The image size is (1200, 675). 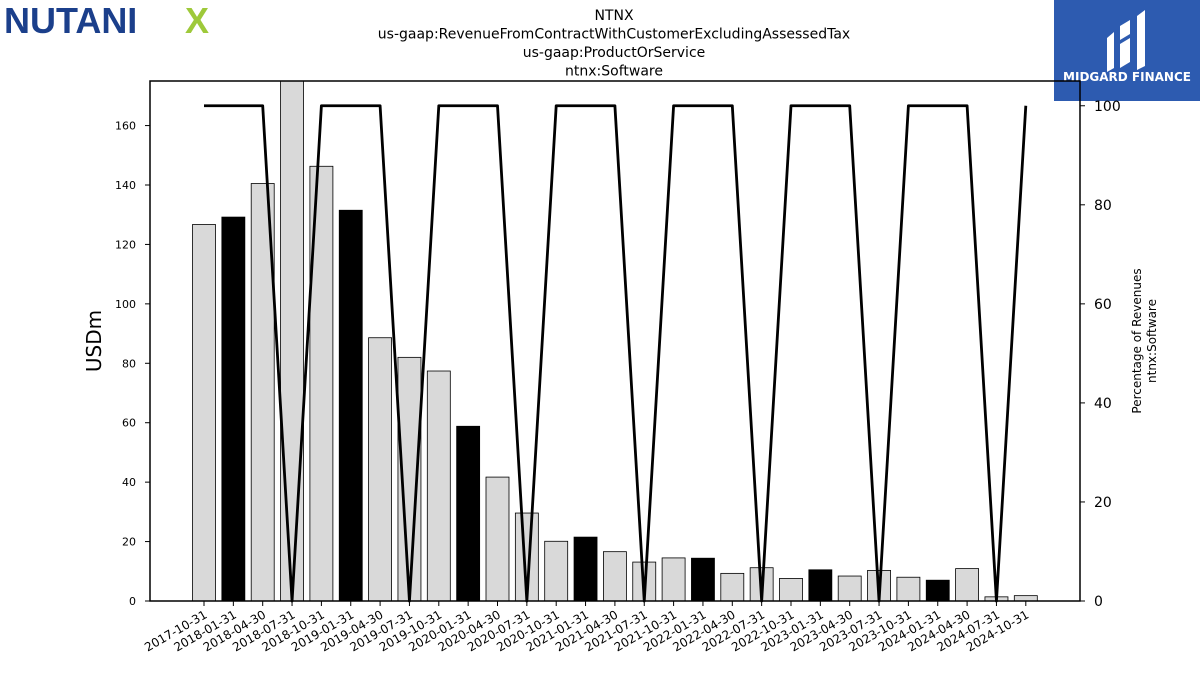 What do you see at coordinates (70, 20) in the screenshot?
I see `nutanix-logo-text: NUTANI` at bounding box center [70, 20].